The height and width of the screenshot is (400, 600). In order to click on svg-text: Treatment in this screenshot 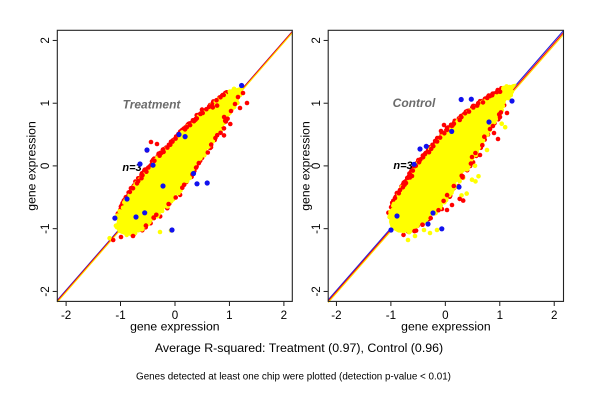, I will do `click(152, 104)`.